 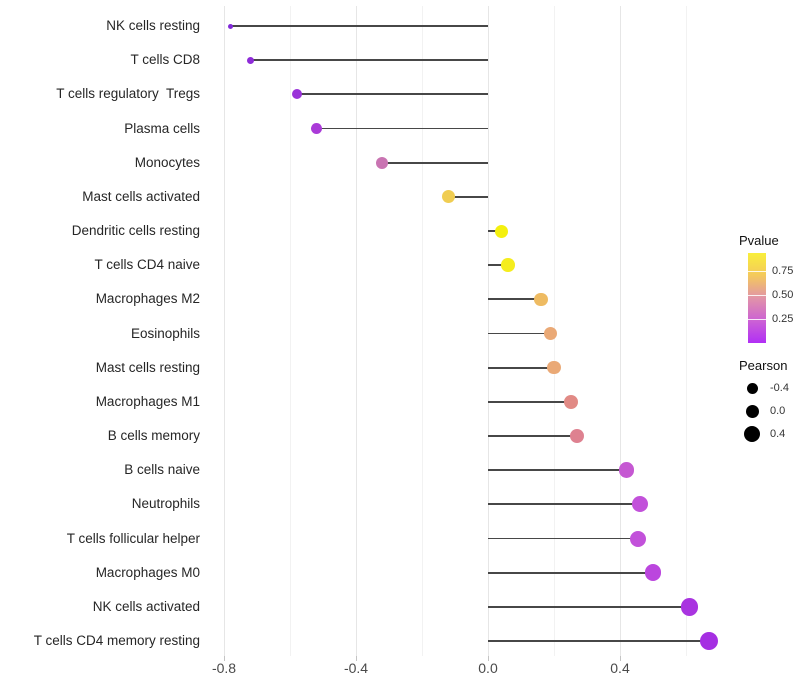 I want to click on x-axis-tick-label: 0.4, so click(x=620, y=668).